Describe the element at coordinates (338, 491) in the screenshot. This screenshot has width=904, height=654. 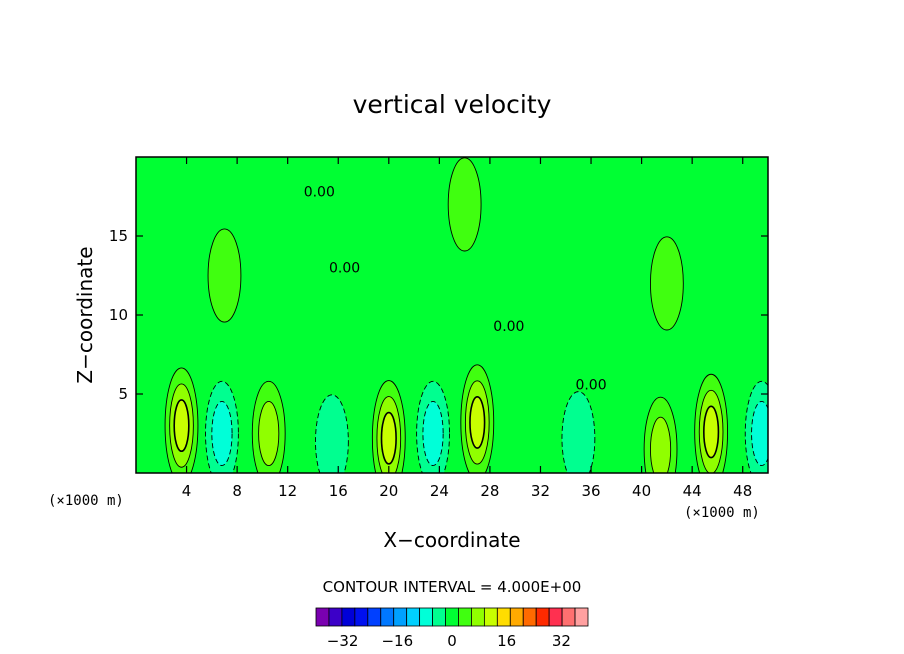
I see `x-tick-label: 16` at that location.